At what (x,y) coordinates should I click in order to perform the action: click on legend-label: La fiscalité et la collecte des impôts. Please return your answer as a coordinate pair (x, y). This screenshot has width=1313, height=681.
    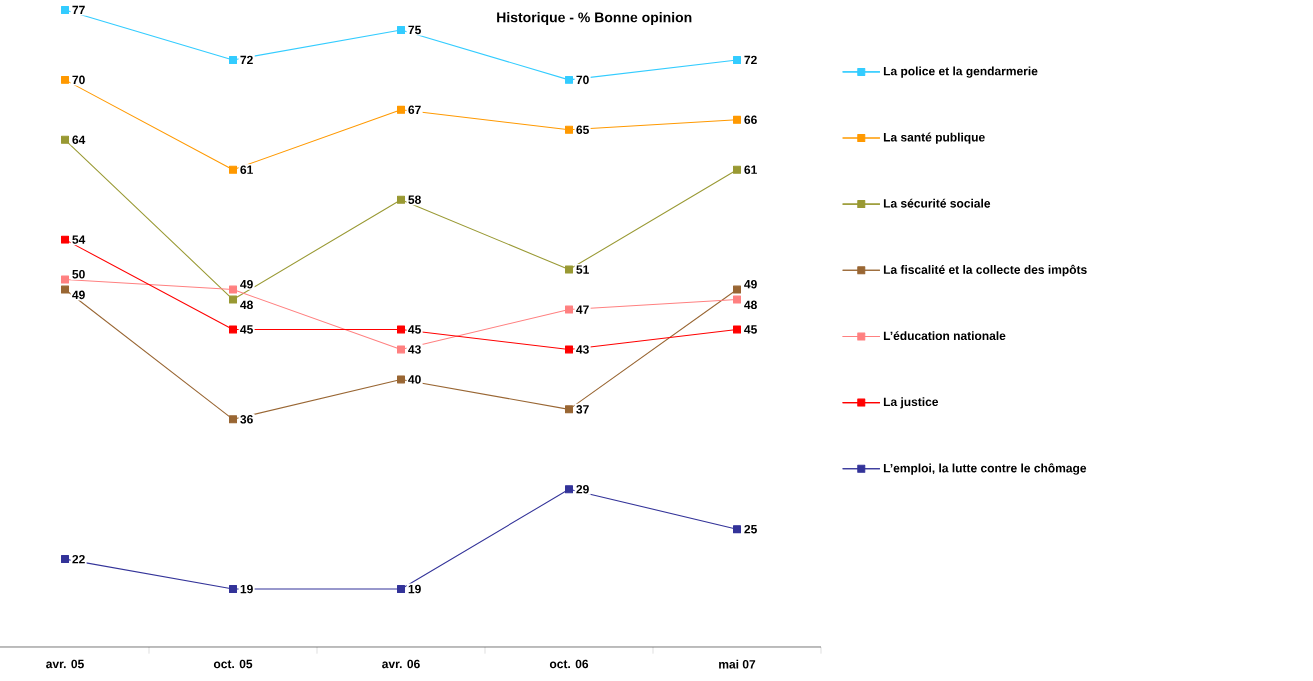
    Looking at the image, I should click on (985, 270).